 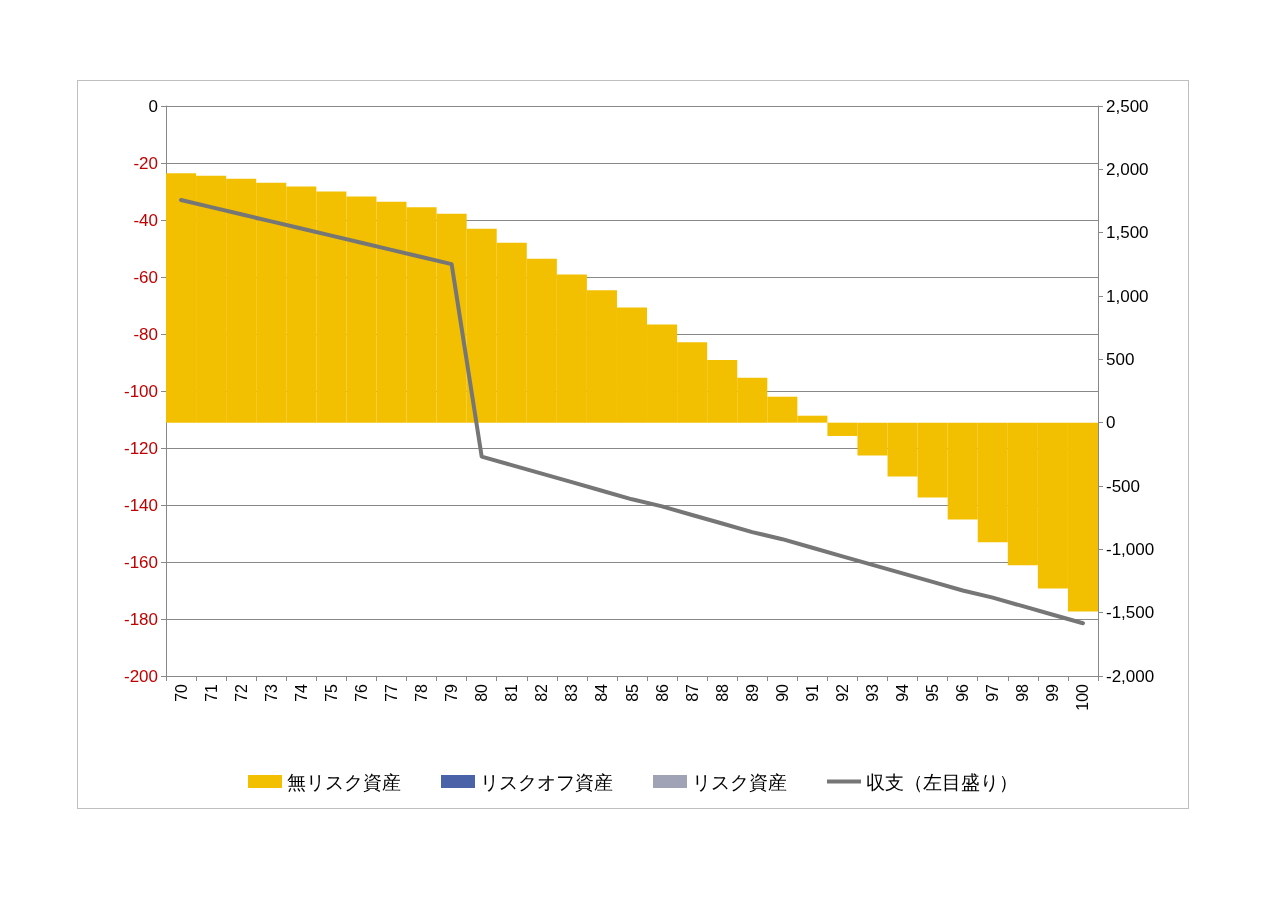 What do you see at coordinates (812, 692) in the screenshot?
I see `x-tick-label: 91` at bounding box center [812, 692].